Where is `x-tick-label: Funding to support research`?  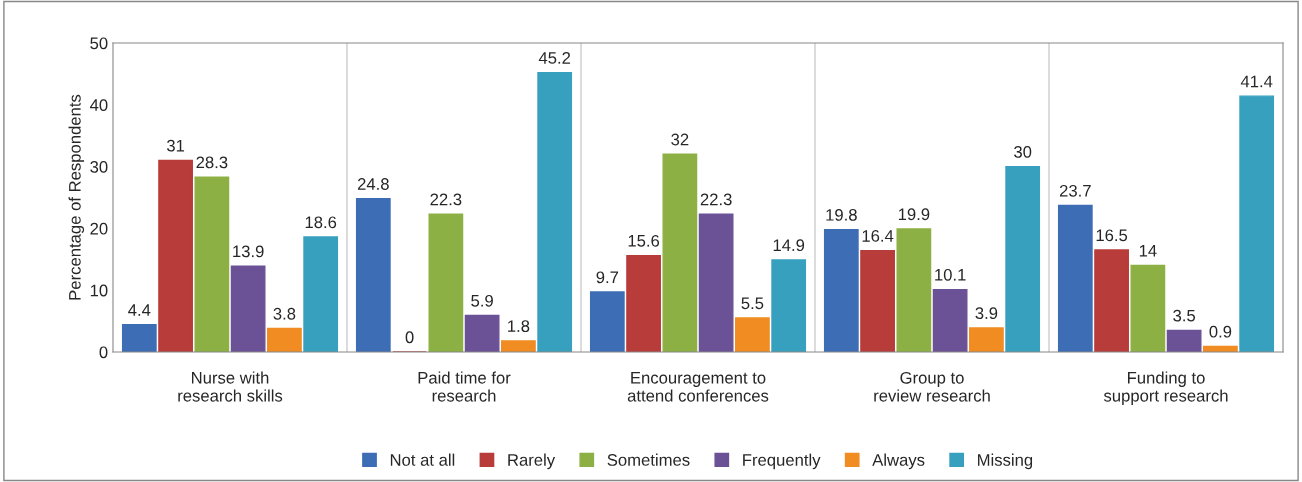 x-tick-label: Funding to support research is located at coordinates (1165, 388).